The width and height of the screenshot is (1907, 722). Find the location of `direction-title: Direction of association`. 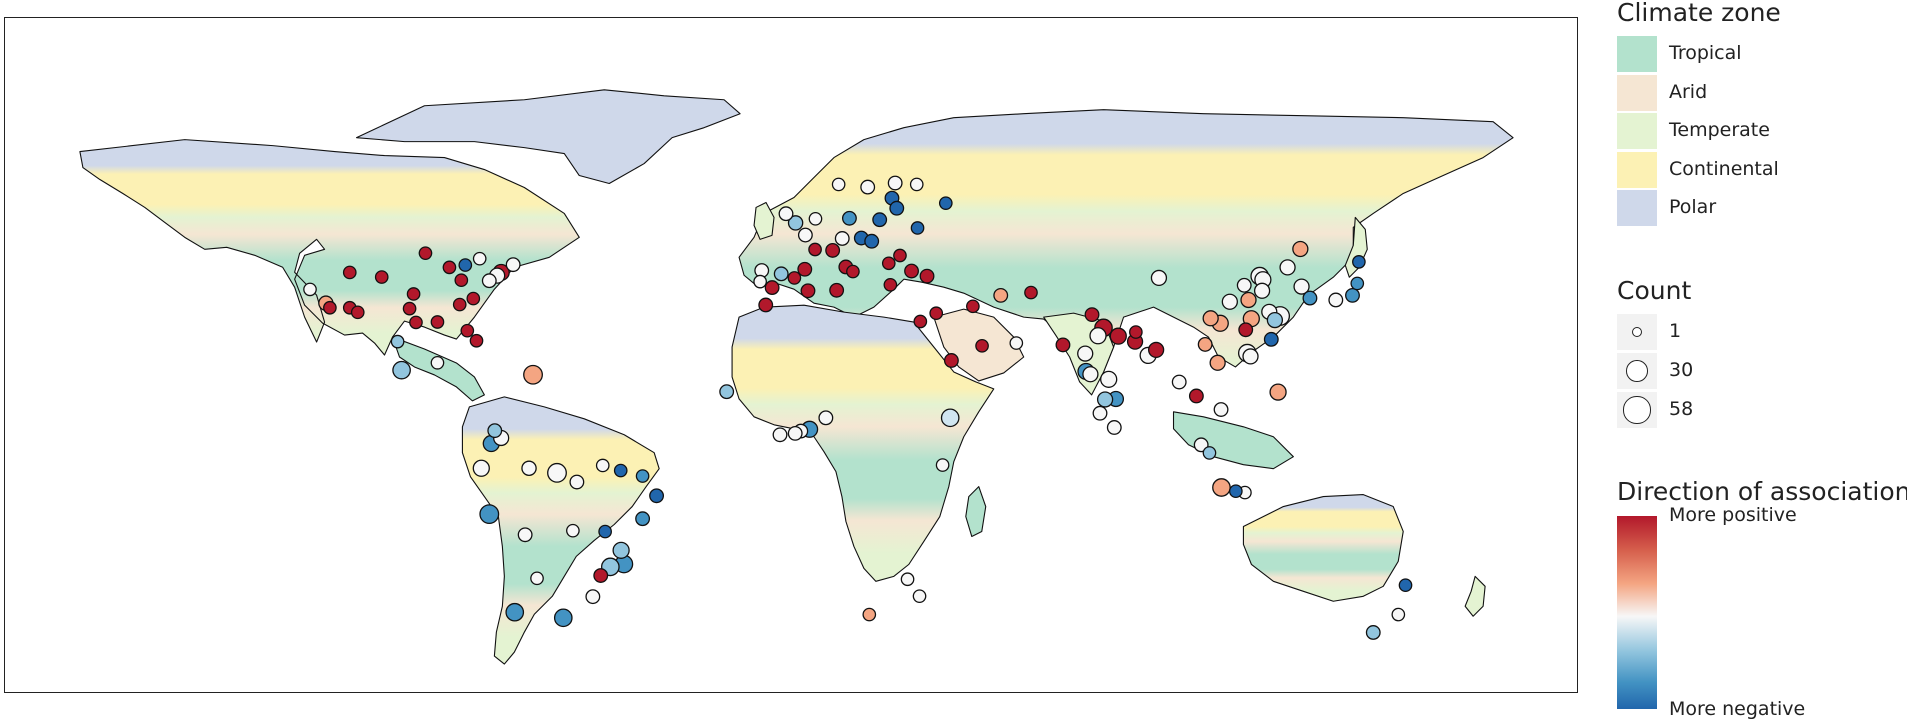

direction-title: Direction of association is located at coordinates (1762, 491).